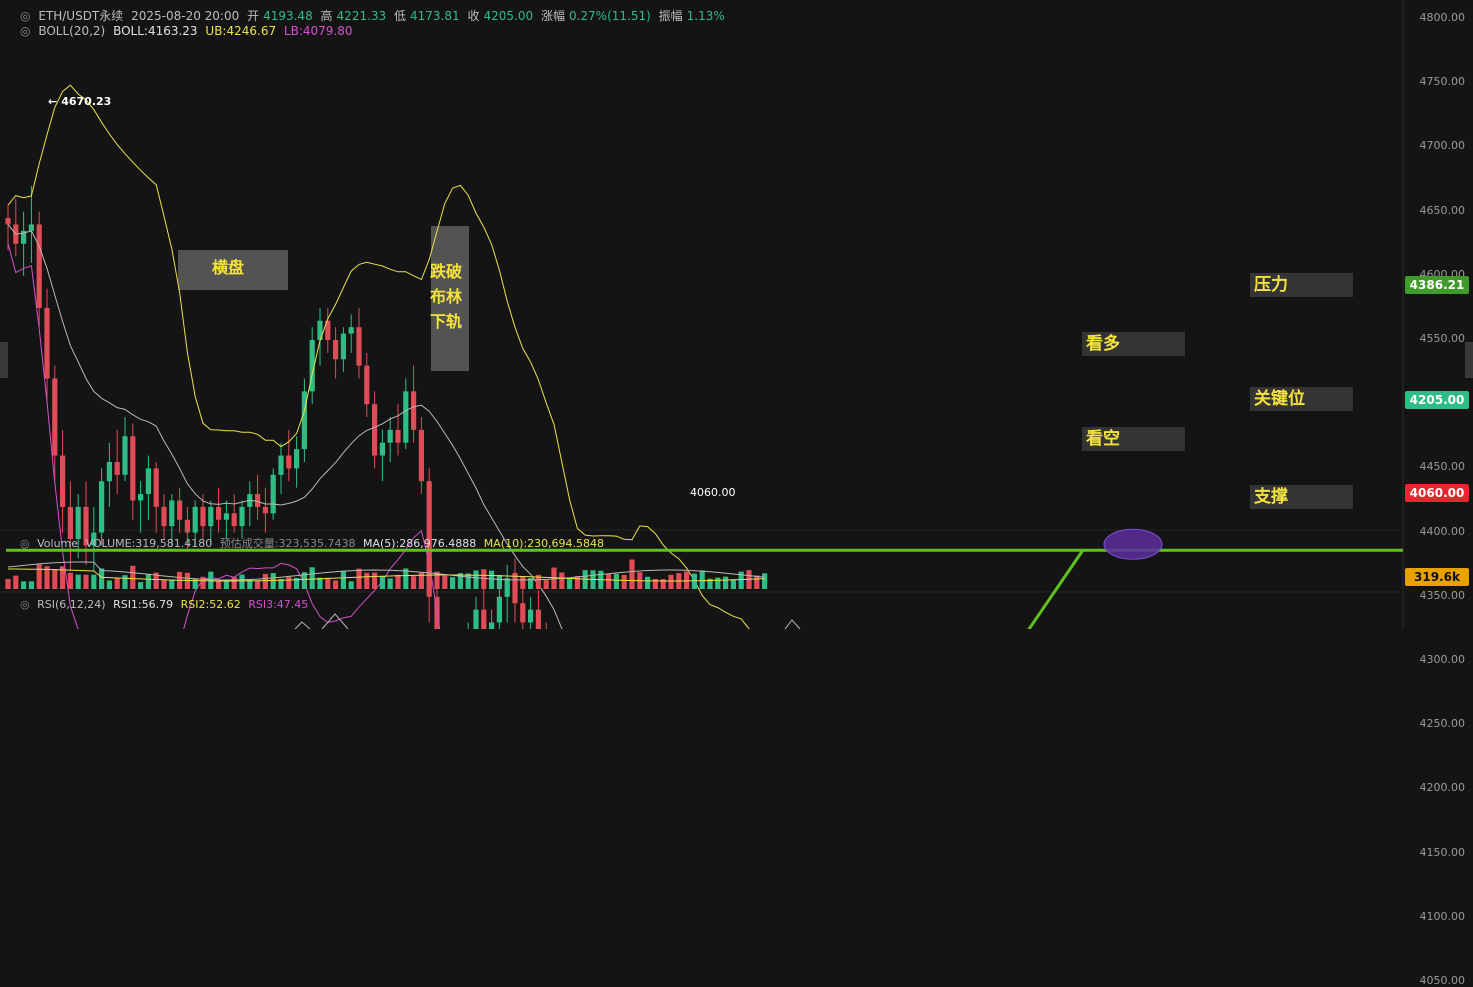 The width and height of the screenshot is (1473, 987). What do you see at coordinates (253, 16) in the screenshot?
I see `open-label: 开` at bounding box center [253, 16].